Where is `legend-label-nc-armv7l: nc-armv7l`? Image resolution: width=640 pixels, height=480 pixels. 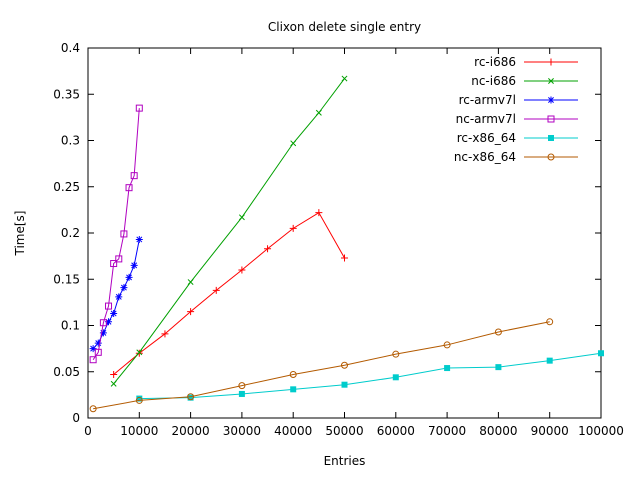 legend-label-nc-armv7l: nc-armv7l is located at coordinates (486, 119).